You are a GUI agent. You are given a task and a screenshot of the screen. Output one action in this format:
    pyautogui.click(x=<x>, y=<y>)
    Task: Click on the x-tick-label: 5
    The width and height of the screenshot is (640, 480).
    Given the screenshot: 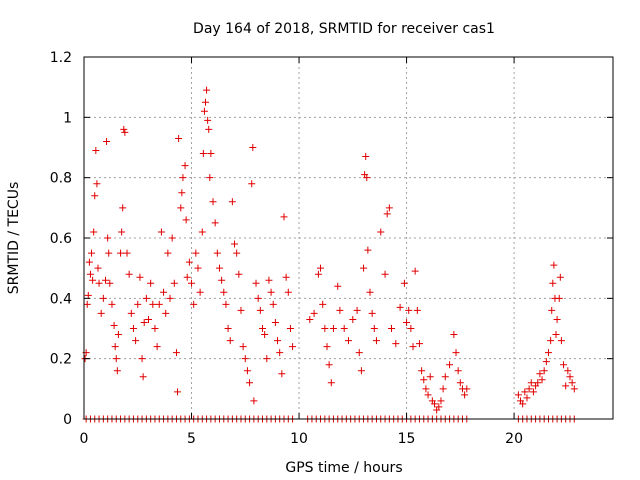 What is the action you would take?
    pyautogui.click(x=191, y=439)
    